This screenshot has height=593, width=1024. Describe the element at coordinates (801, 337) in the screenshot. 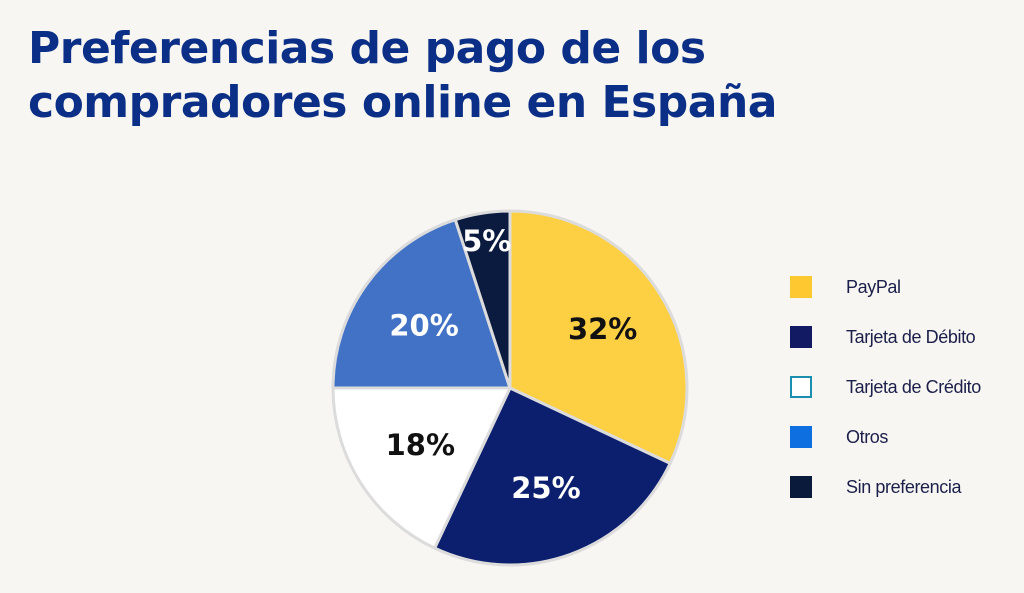

I see `legend-swatch-tarjeta-debito` at that location.